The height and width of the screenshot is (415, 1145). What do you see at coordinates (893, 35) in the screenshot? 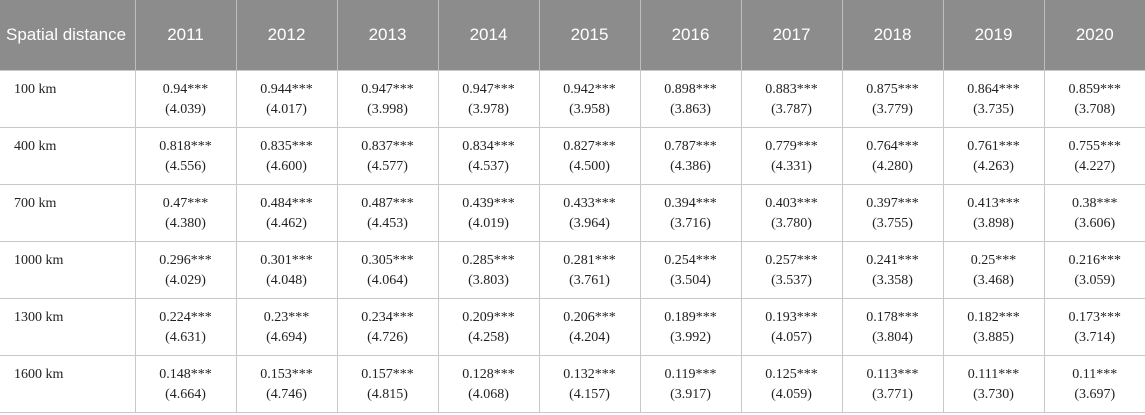
I see `header-year: 2018` at bounding box center [893, 35].